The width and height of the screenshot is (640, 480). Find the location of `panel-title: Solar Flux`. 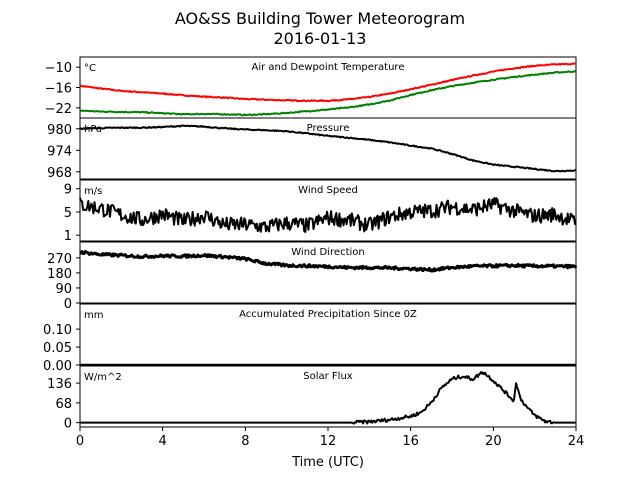

panel-title: Solar Flux is located at coordinates (328, 376).